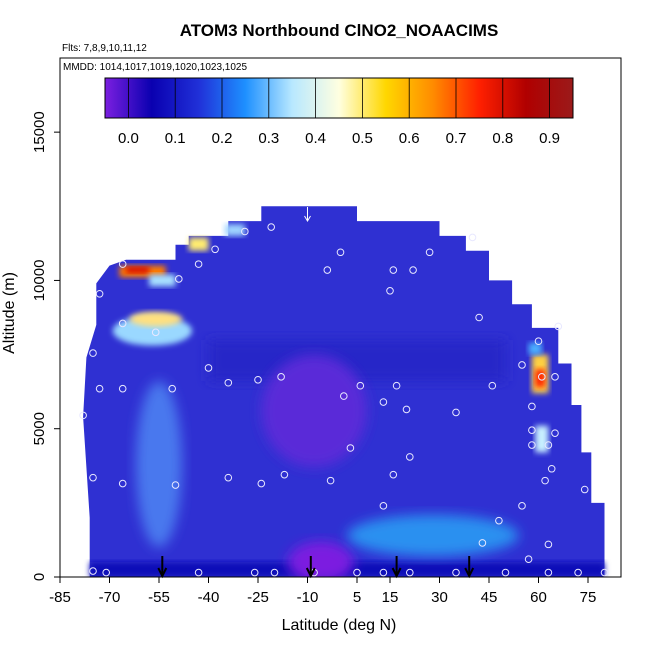  Describe the element at coordinates (307, 218) in the screenshot. I see `top-arrow-head` at that location.